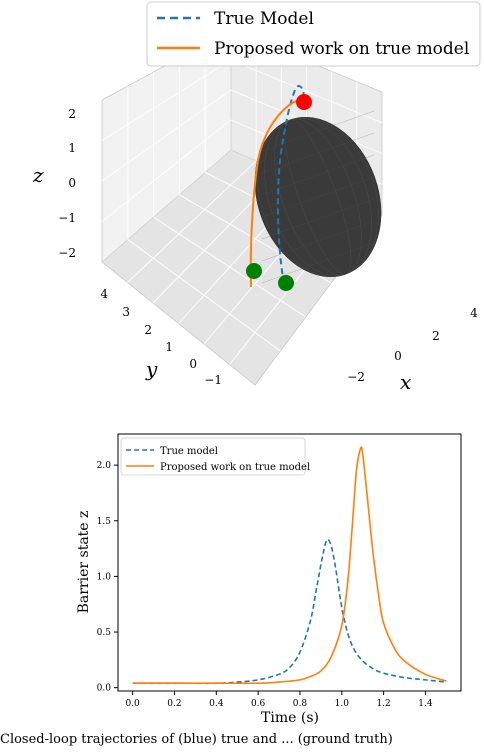 This screenshot has width=484, height=754. What do you see at coordinates (67, 253) in the screenshot?
I see `z-tick-label: −2` at bounding box center [67, 253].